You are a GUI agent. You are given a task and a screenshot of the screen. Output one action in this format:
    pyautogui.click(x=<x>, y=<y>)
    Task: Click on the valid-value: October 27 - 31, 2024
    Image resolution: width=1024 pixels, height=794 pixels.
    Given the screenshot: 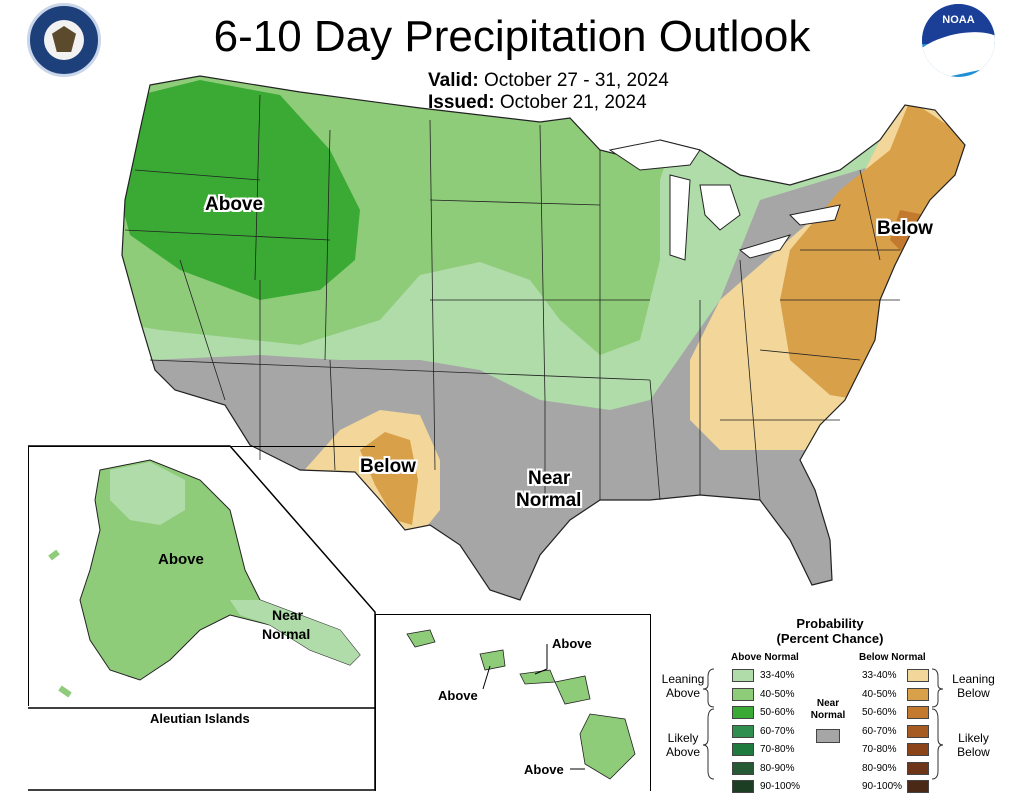 What is the action you would take?
    pyautogui.click(x=576, y=80)
    